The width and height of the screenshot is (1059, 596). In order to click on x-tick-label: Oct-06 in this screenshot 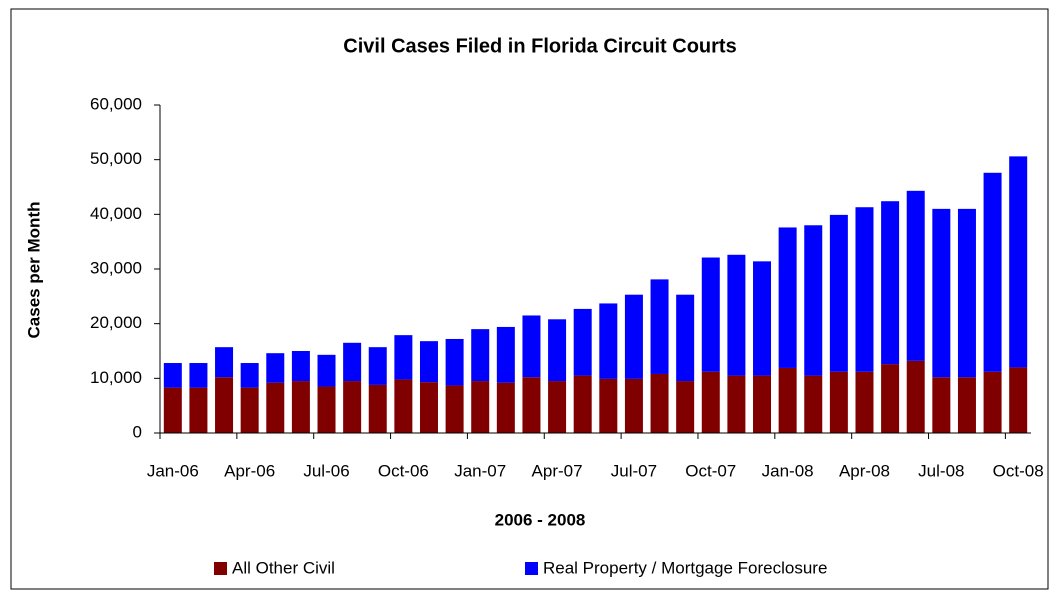, I will do `click(403, 470)`.